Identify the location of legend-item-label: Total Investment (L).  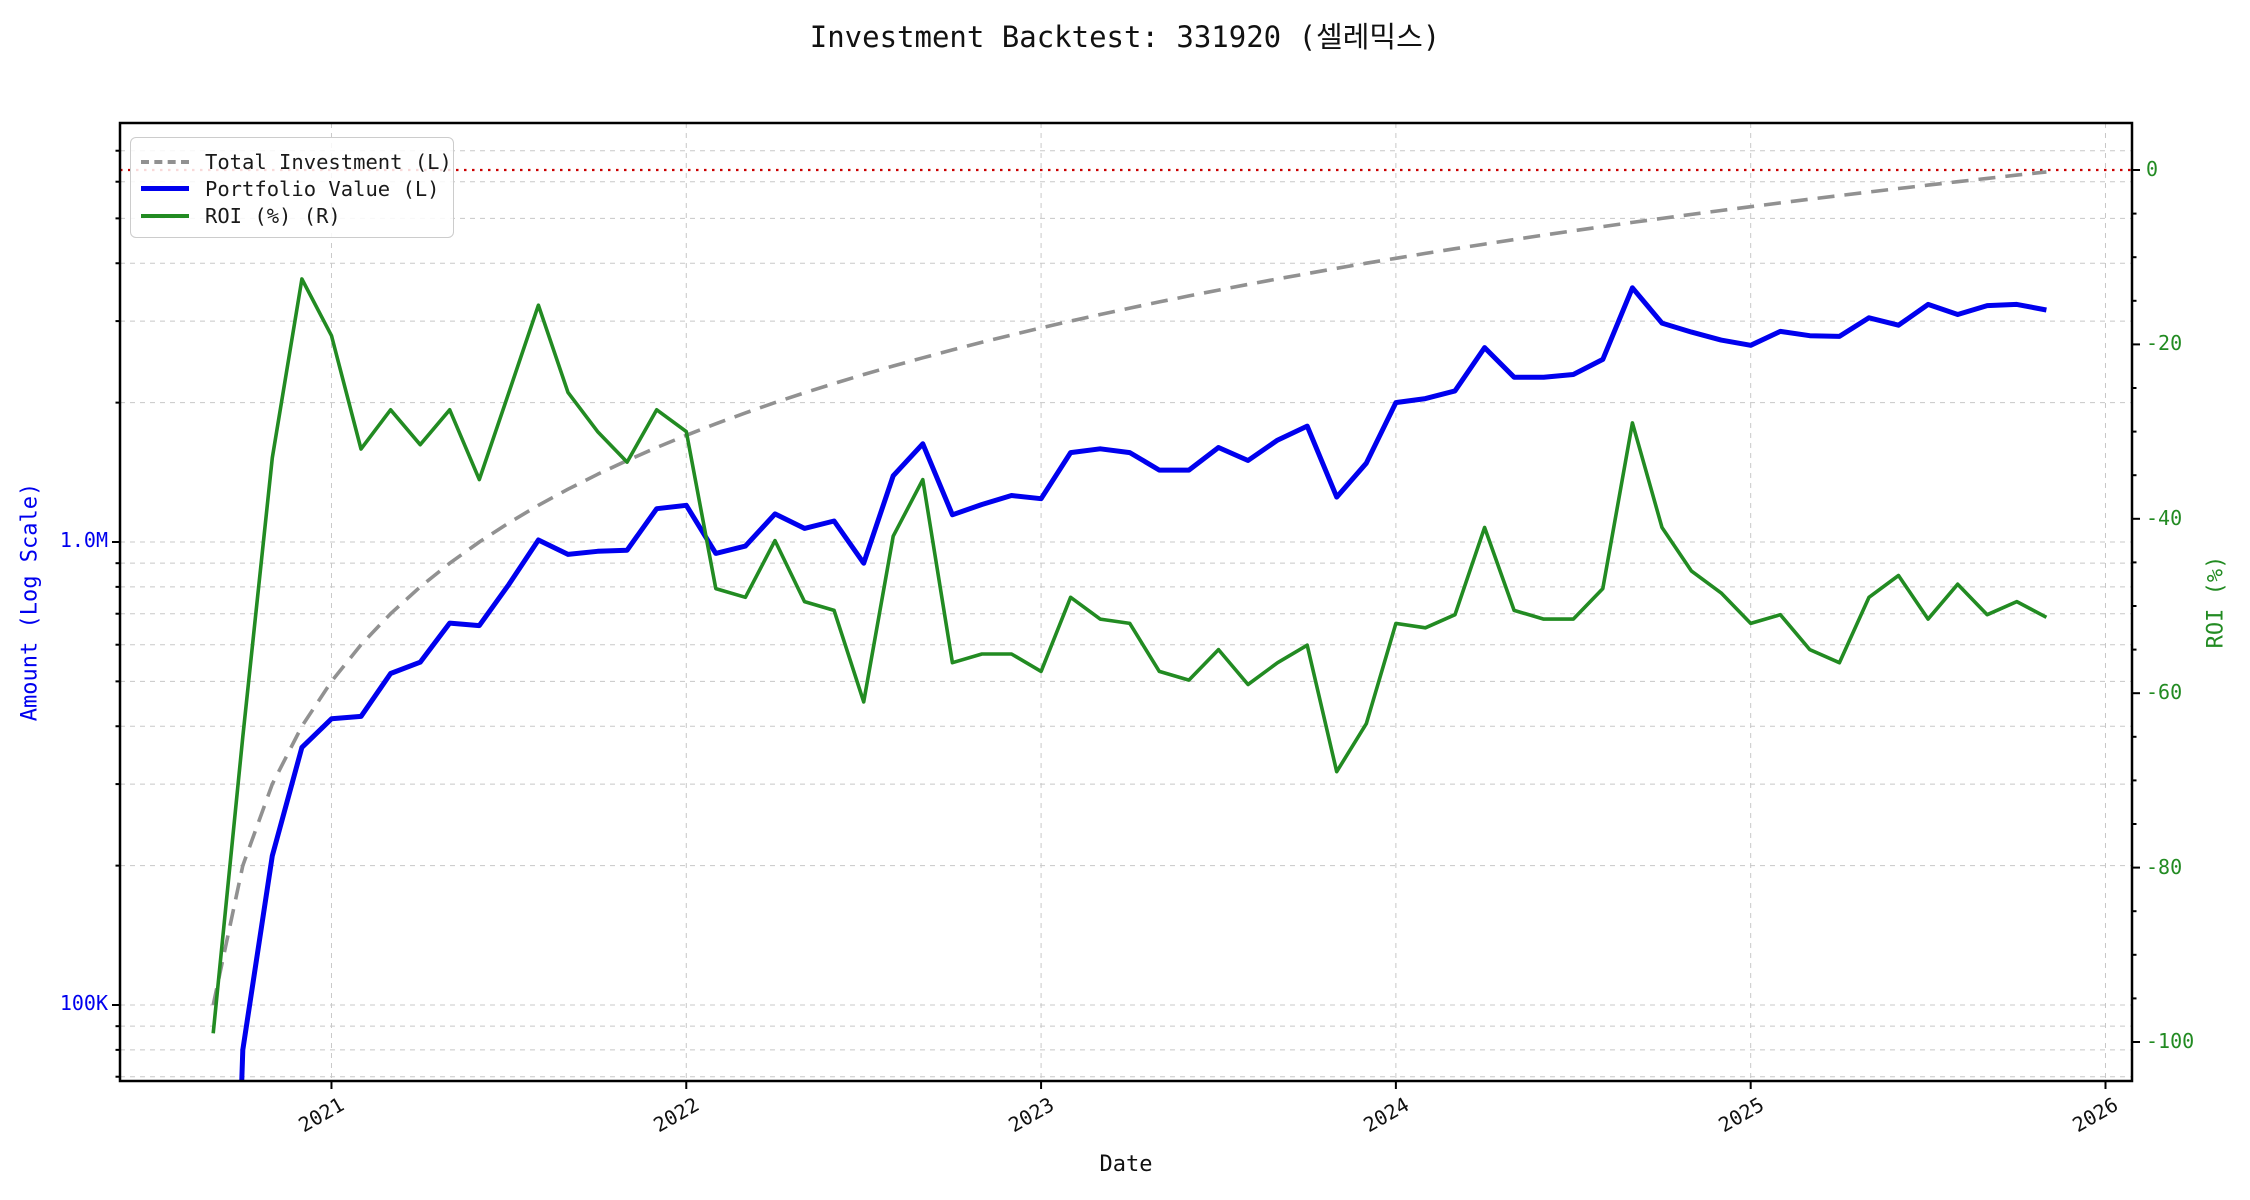
(328, 161).